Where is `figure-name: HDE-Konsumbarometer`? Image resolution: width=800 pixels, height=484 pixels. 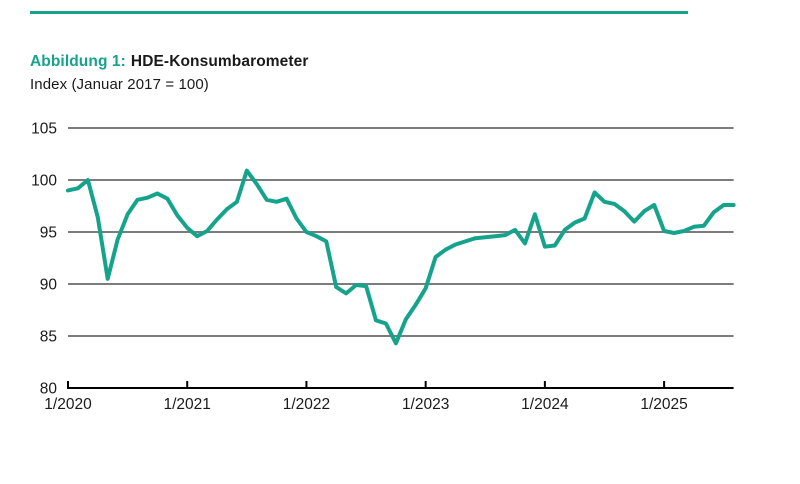
figure-name: HDE-Konsumbarometer is located at coordinates (219, 61).